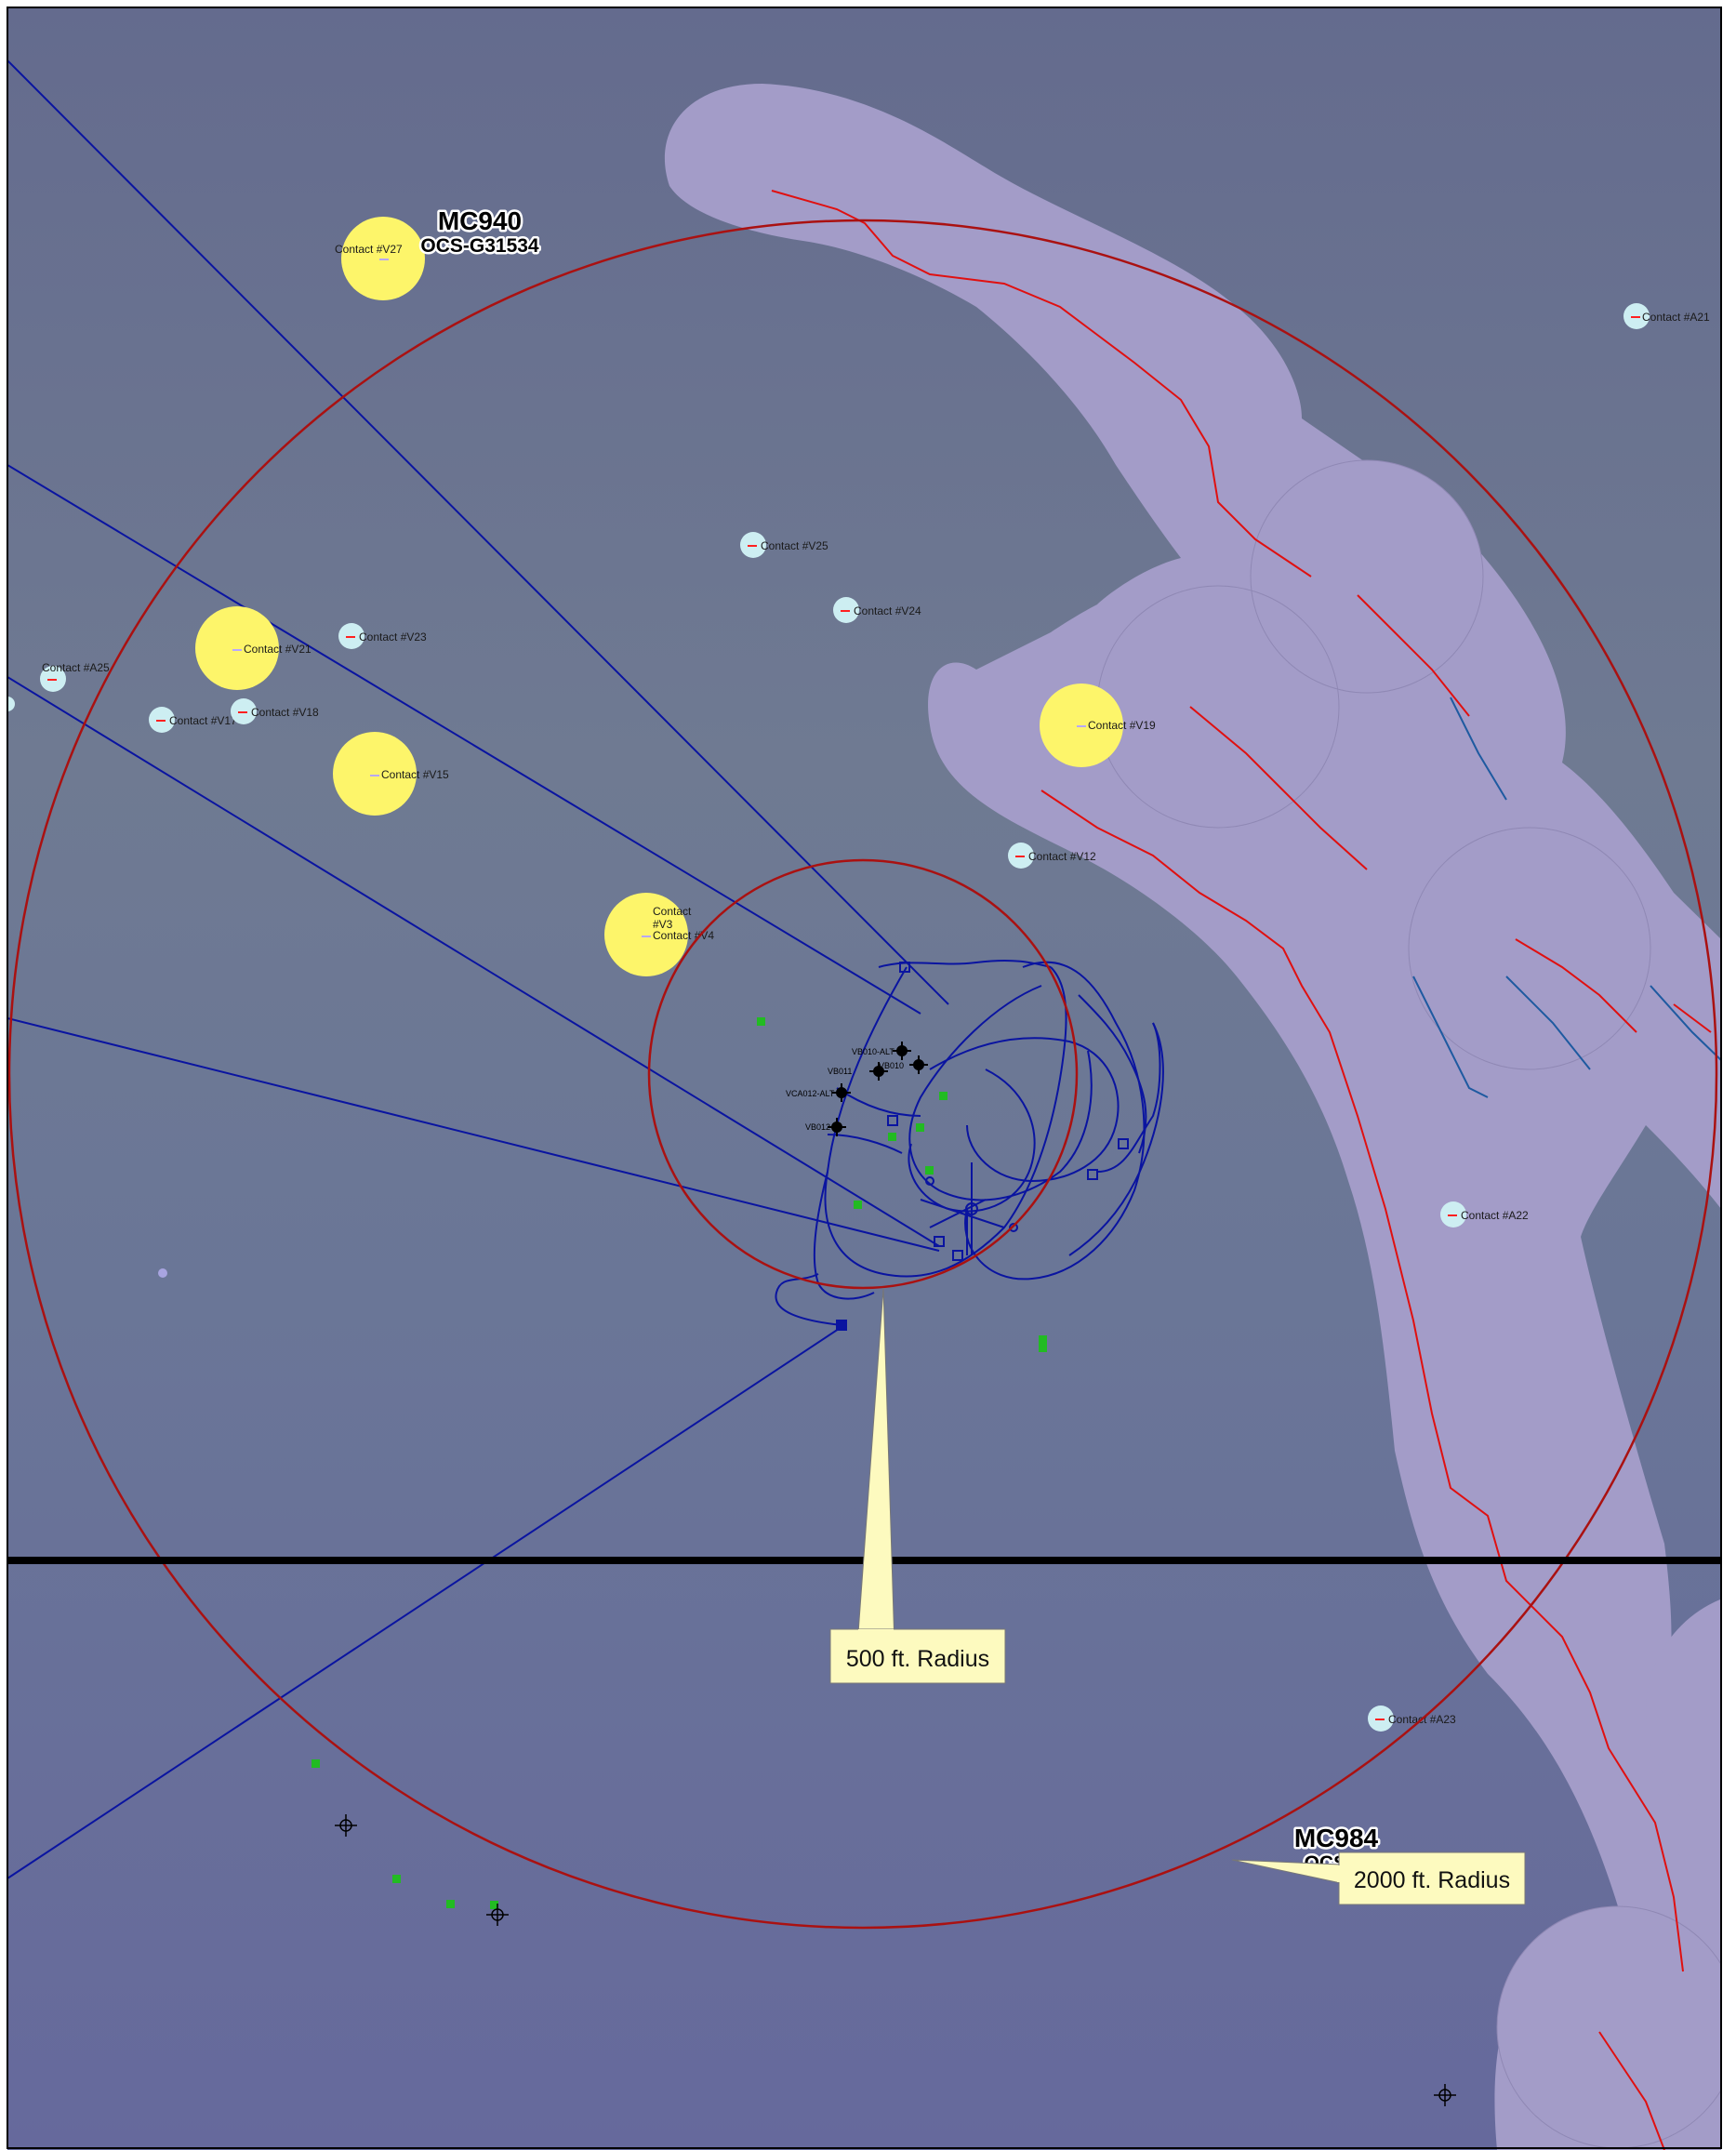  I want to click on fault-lines-blue, so click(1566, 897).